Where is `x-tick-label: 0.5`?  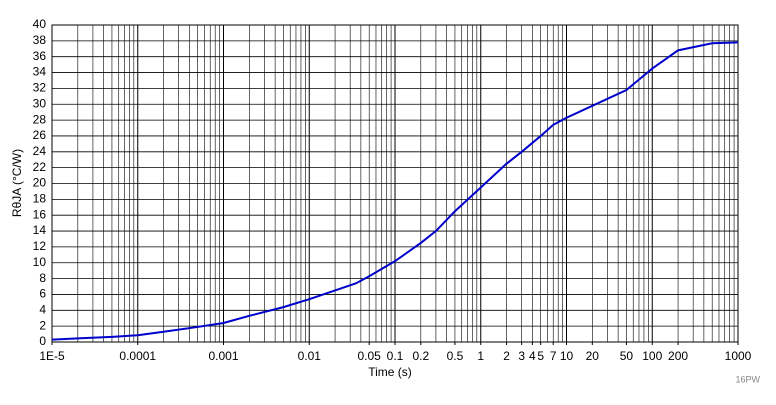 x-tick-label: 0.5 is located at coordinates (455, 356).